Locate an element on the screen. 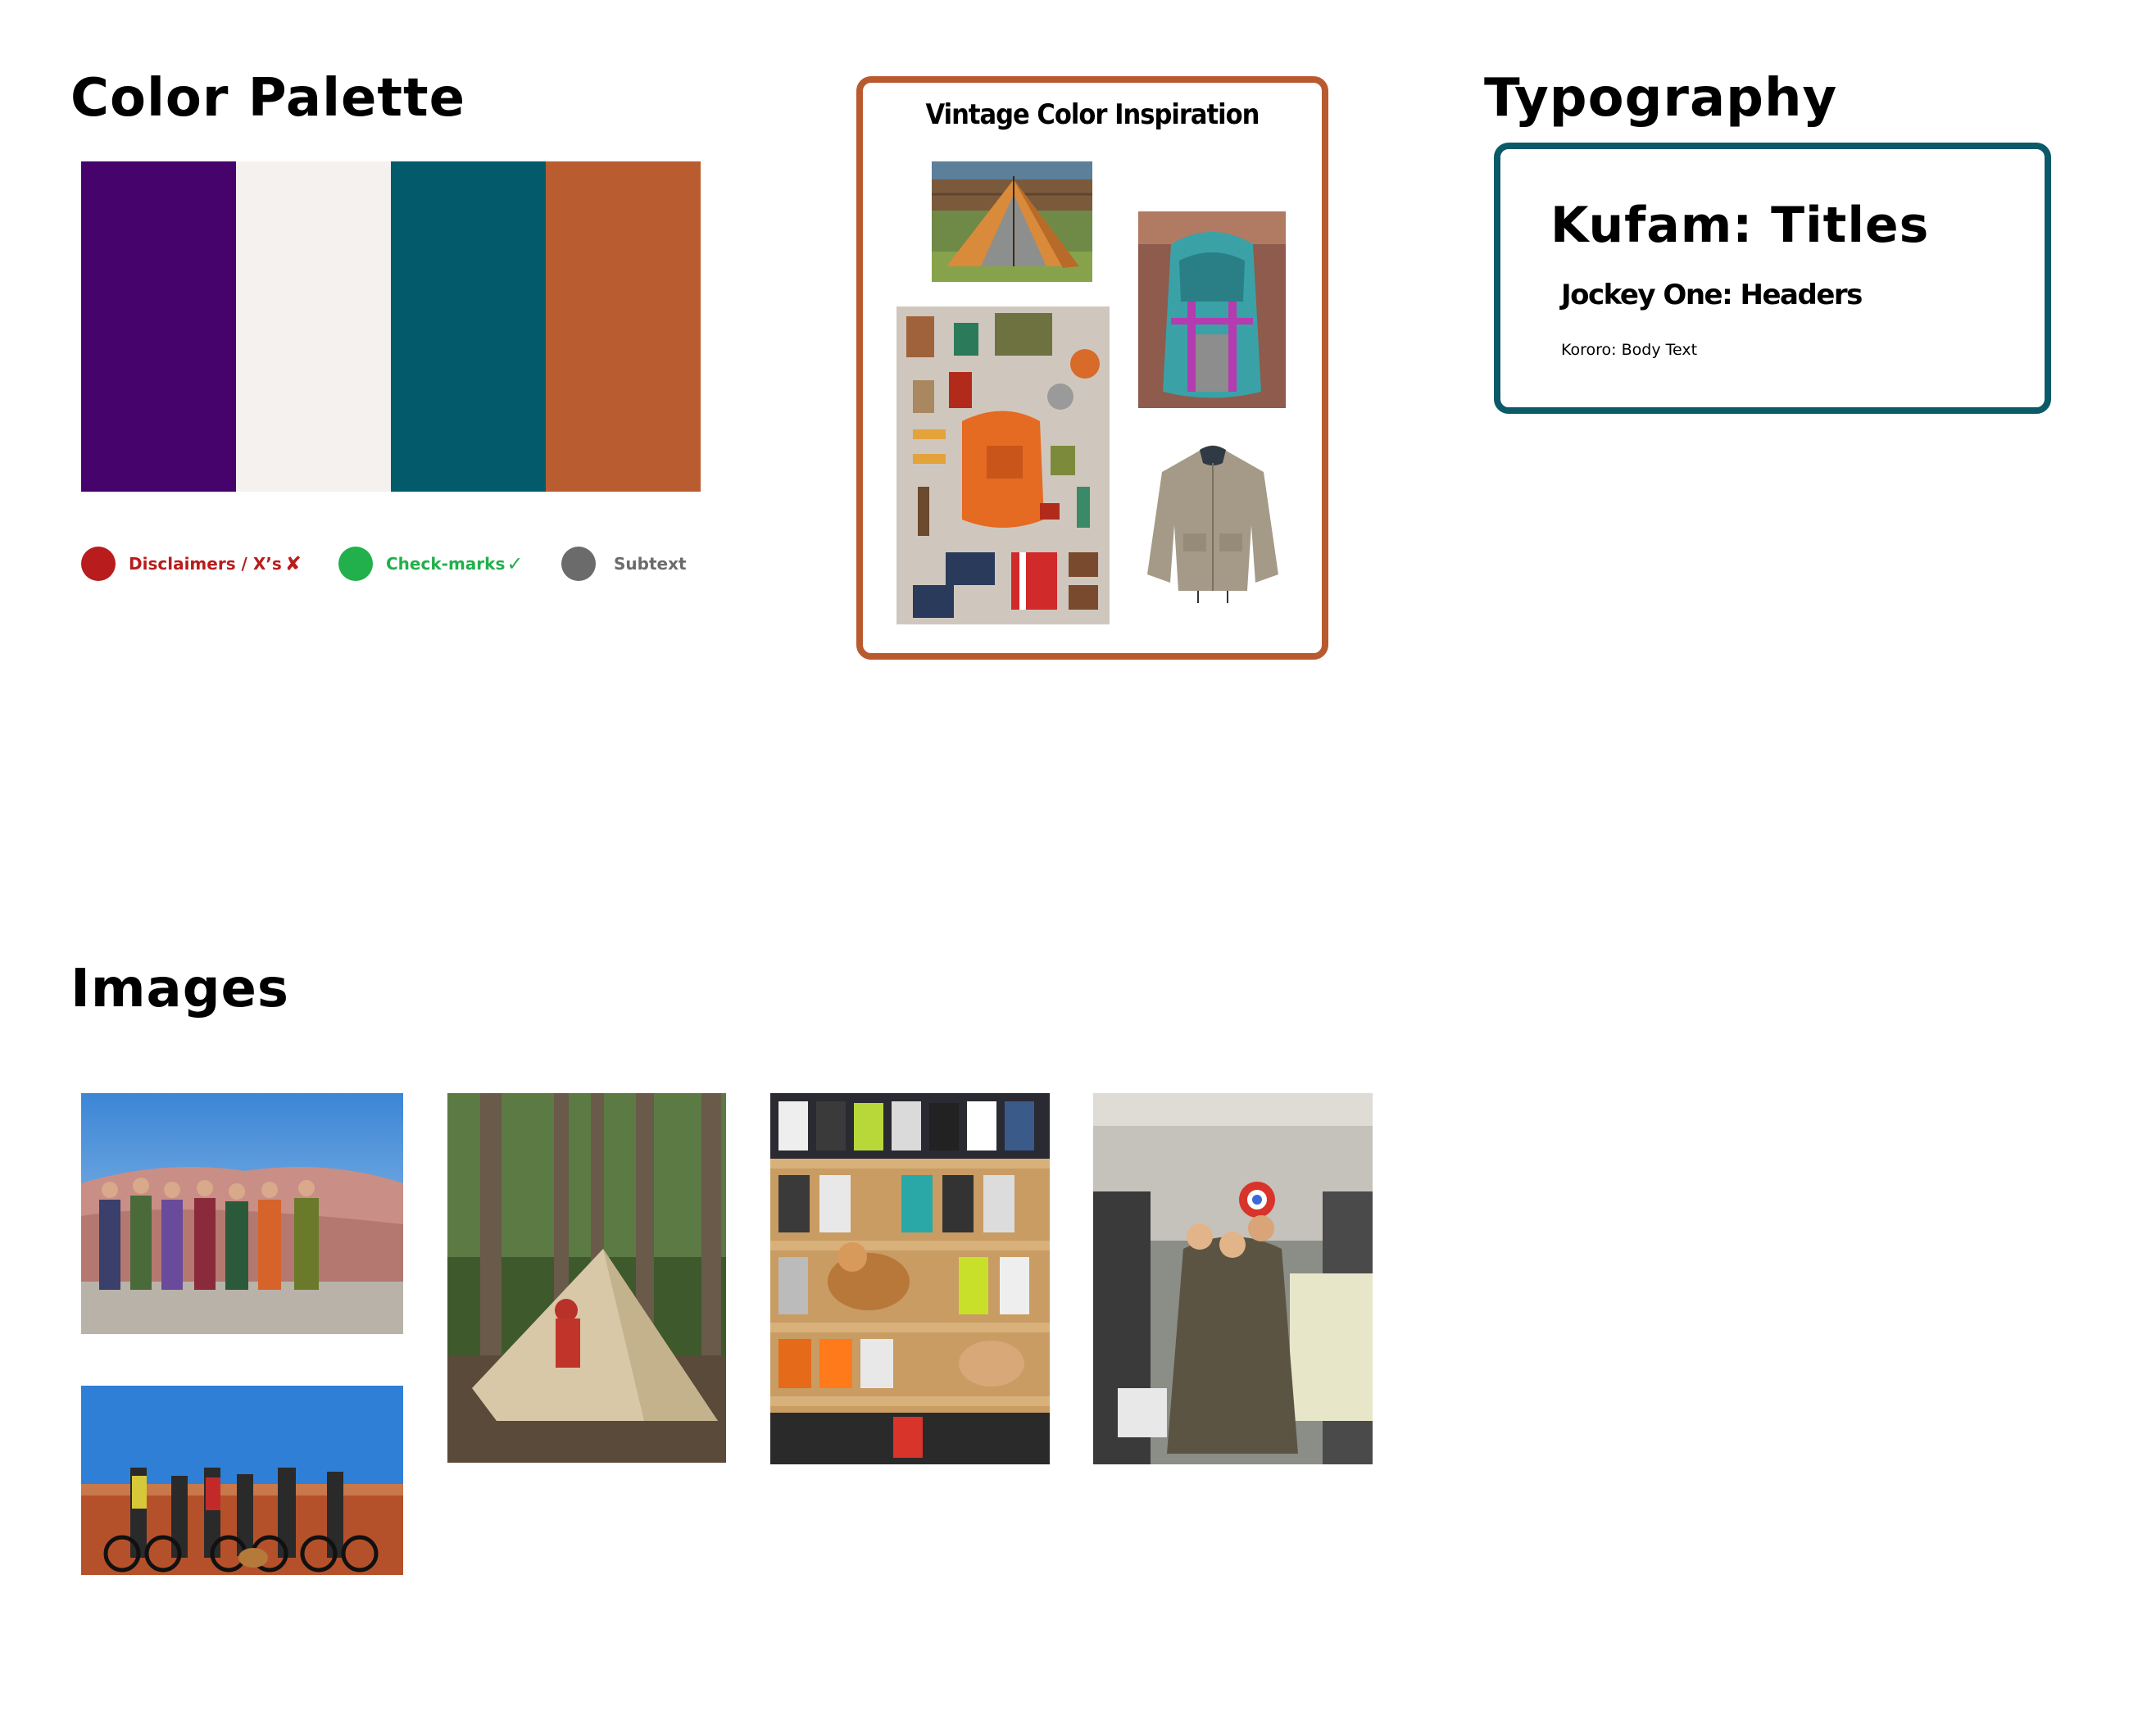  typography-sample-headers: Jockey One: Headers is located at coordinates (1712, 295).